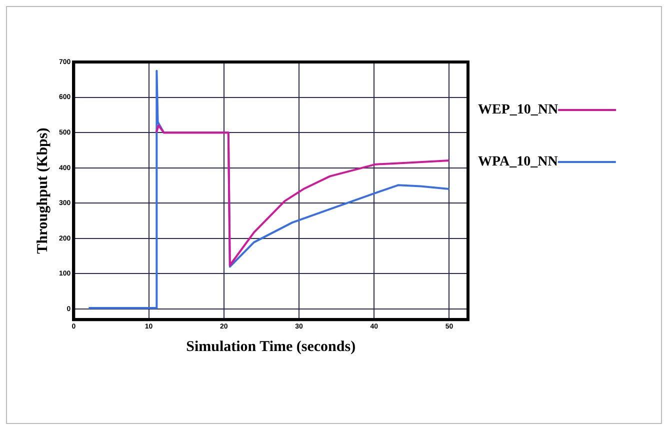  What do you see at coordinates (518, 162) in the screenshot?
I see `legend-label: WPA_10_NN` at bounding box center [518, 162].